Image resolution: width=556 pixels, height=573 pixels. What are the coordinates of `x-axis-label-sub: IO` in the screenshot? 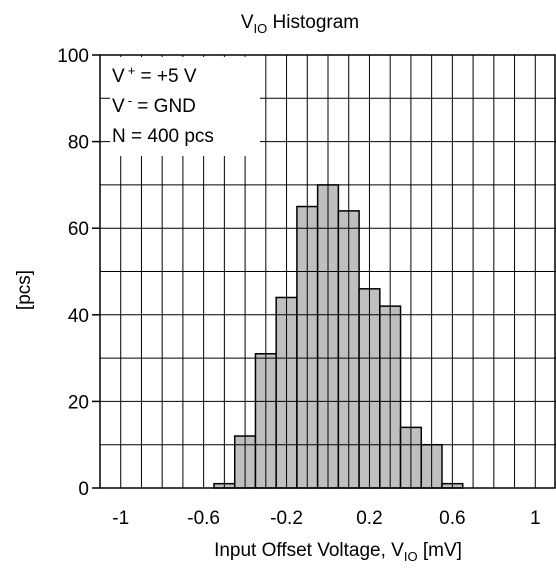 It's located at (411, 556).